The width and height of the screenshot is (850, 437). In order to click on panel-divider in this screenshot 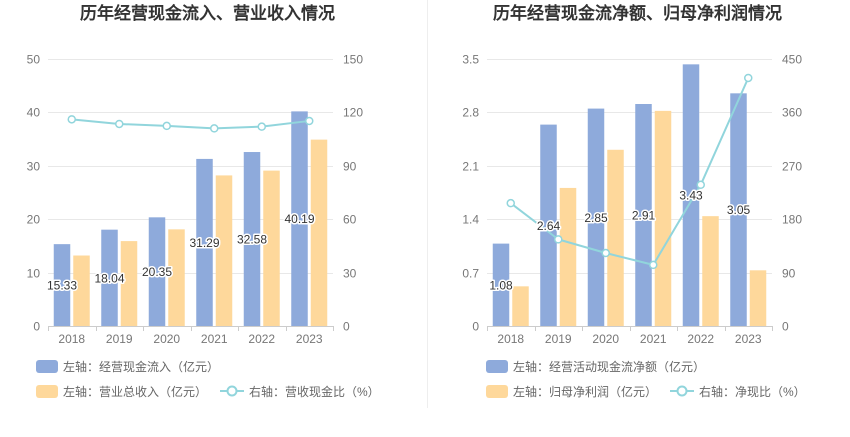, I will do `click(427, 204)`.